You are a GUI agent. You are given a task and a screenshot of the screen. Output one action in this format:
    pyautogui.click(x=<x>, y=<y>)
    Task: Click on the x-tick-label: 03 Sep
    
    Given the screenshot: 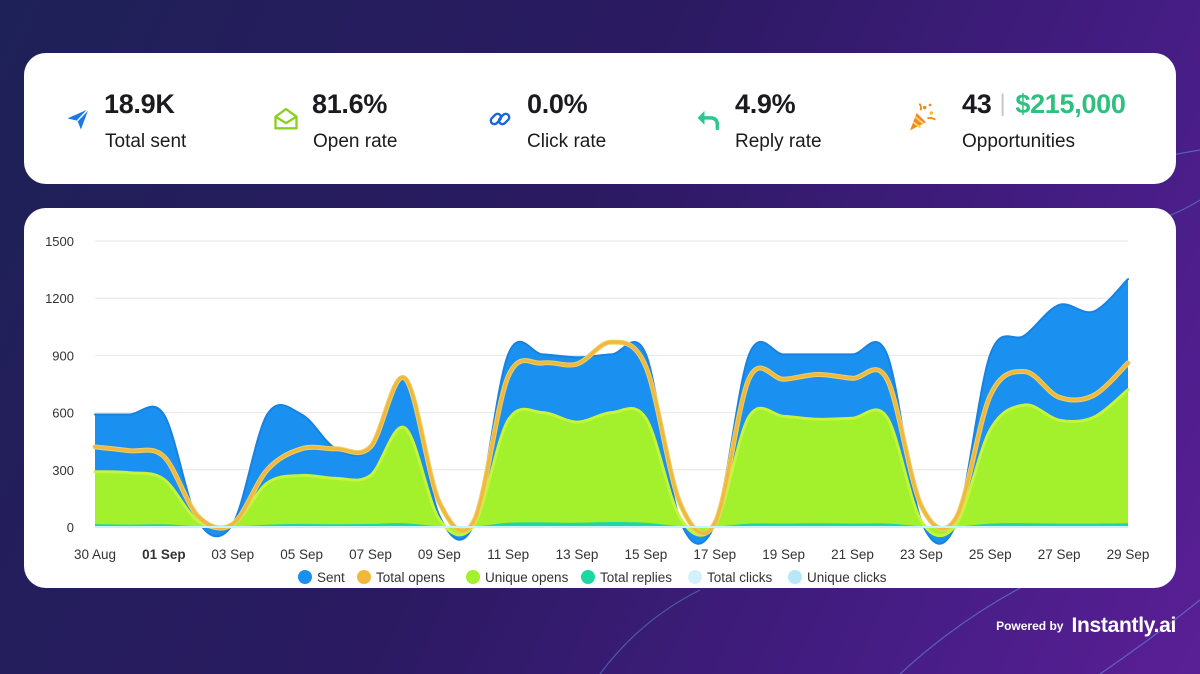 What is the action you would take?
    pyautogui.click(x=232, y=554)
    